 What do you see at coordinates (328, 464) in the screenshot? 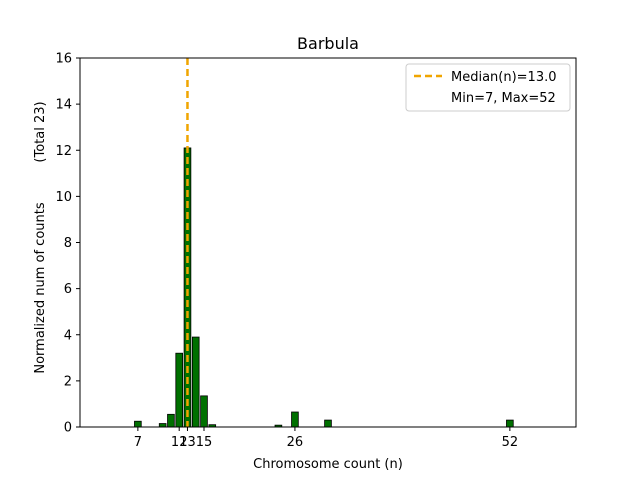
I see `x-axis-label: Chromosome count (n)` at bounding box center [328, 464].